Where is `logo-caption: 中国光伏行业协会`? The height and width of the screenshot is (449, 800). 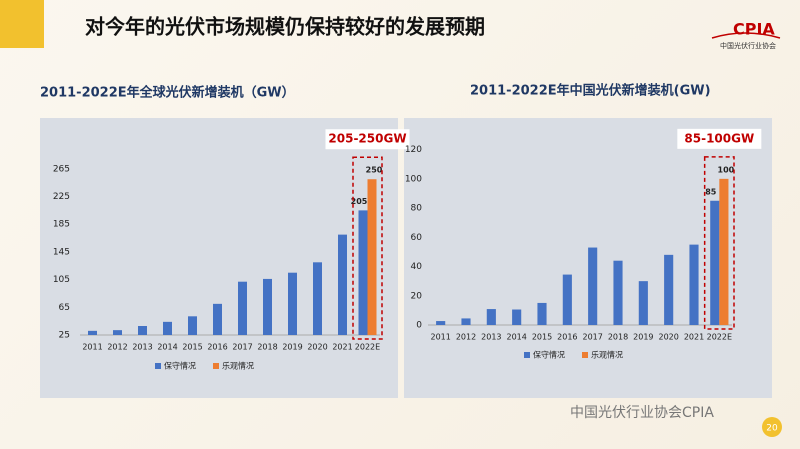
logo-caption: 中国光伏行业协会 is located at coordinates (748, 45).